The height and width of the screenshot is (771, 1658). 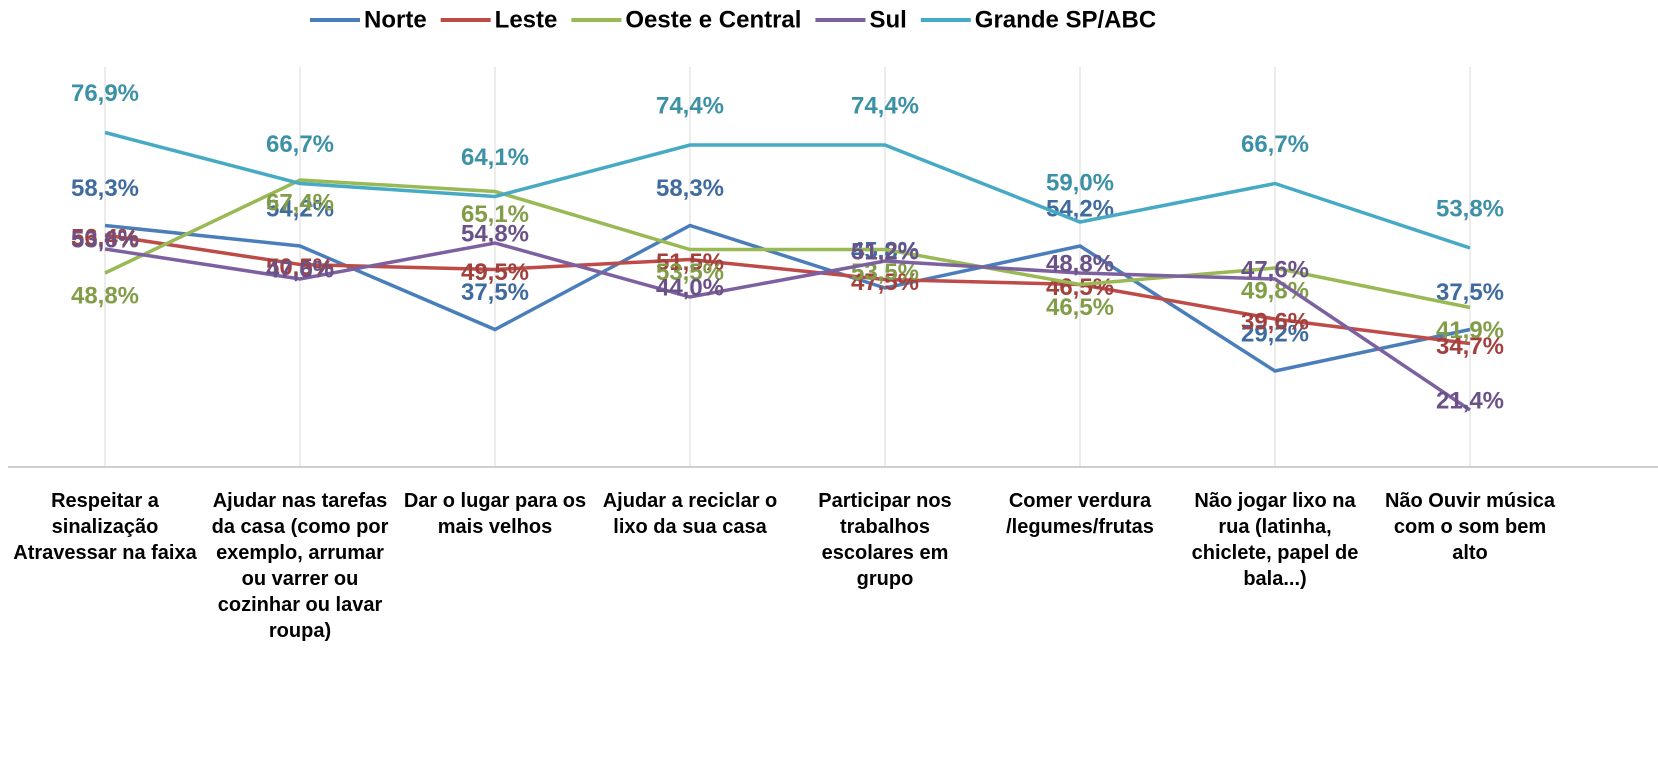 What do you see at coordinates (1470, 346) in the screenshot?
I see `data-label: 34,7%` at bounding box center [1470, 346].